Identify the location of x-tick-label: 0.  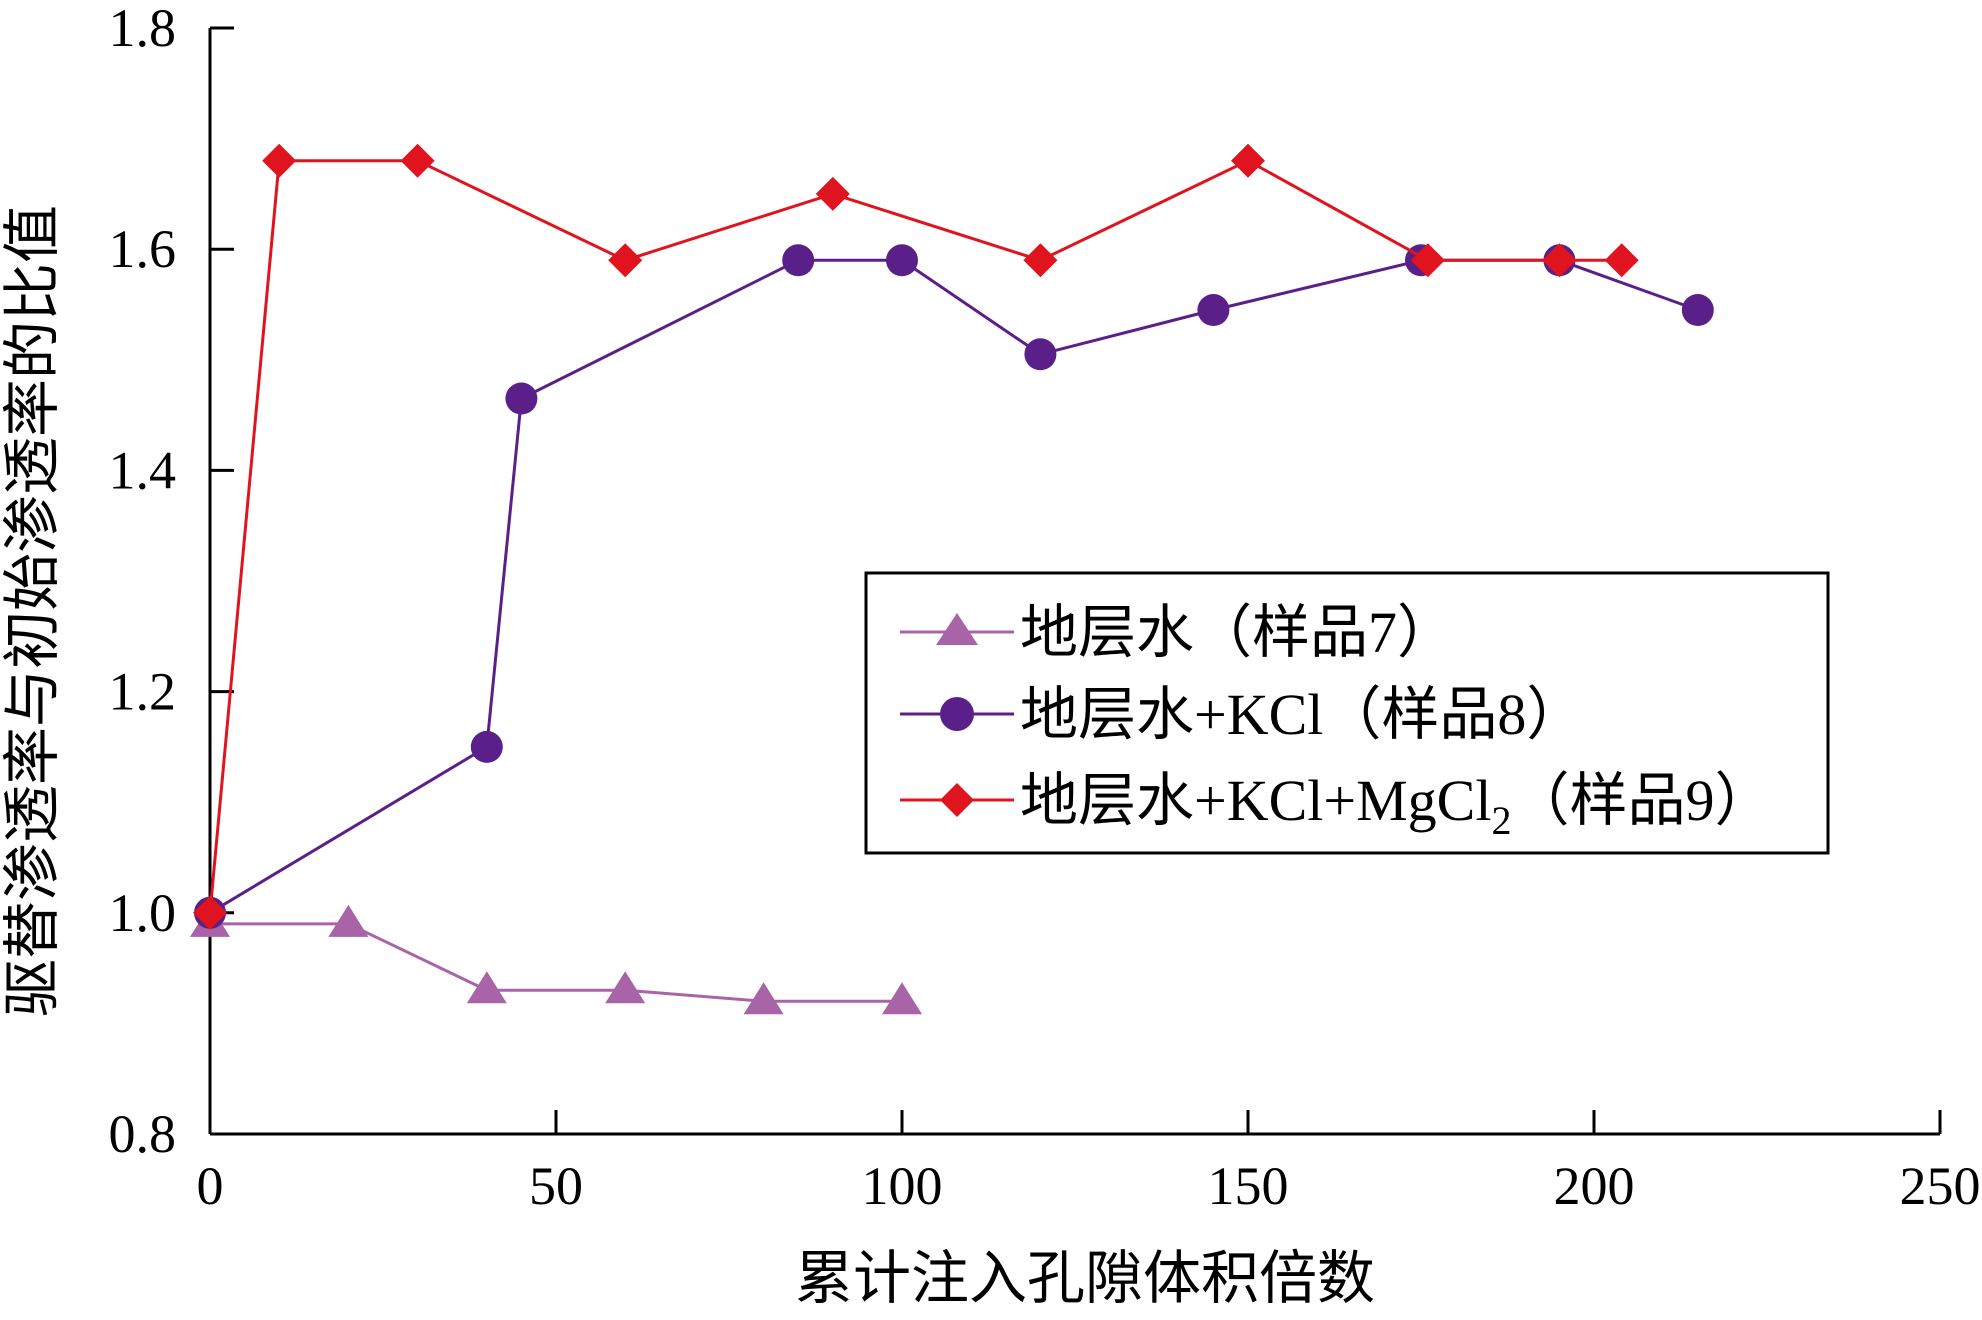
(210, 1186).